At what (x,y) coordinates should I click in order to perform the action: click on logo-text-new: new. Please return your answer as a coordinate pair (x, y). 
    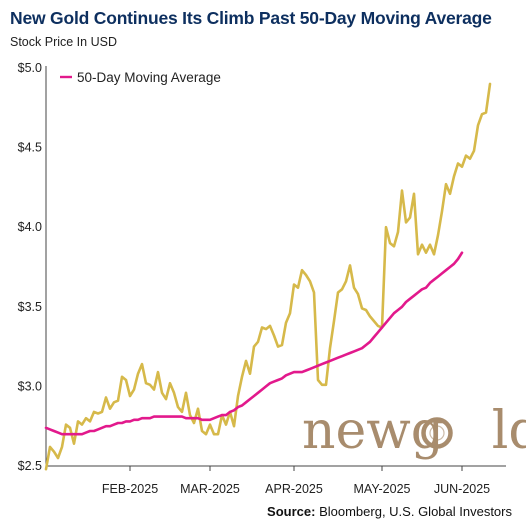
    Looking at the image, I should click on (356, 431).